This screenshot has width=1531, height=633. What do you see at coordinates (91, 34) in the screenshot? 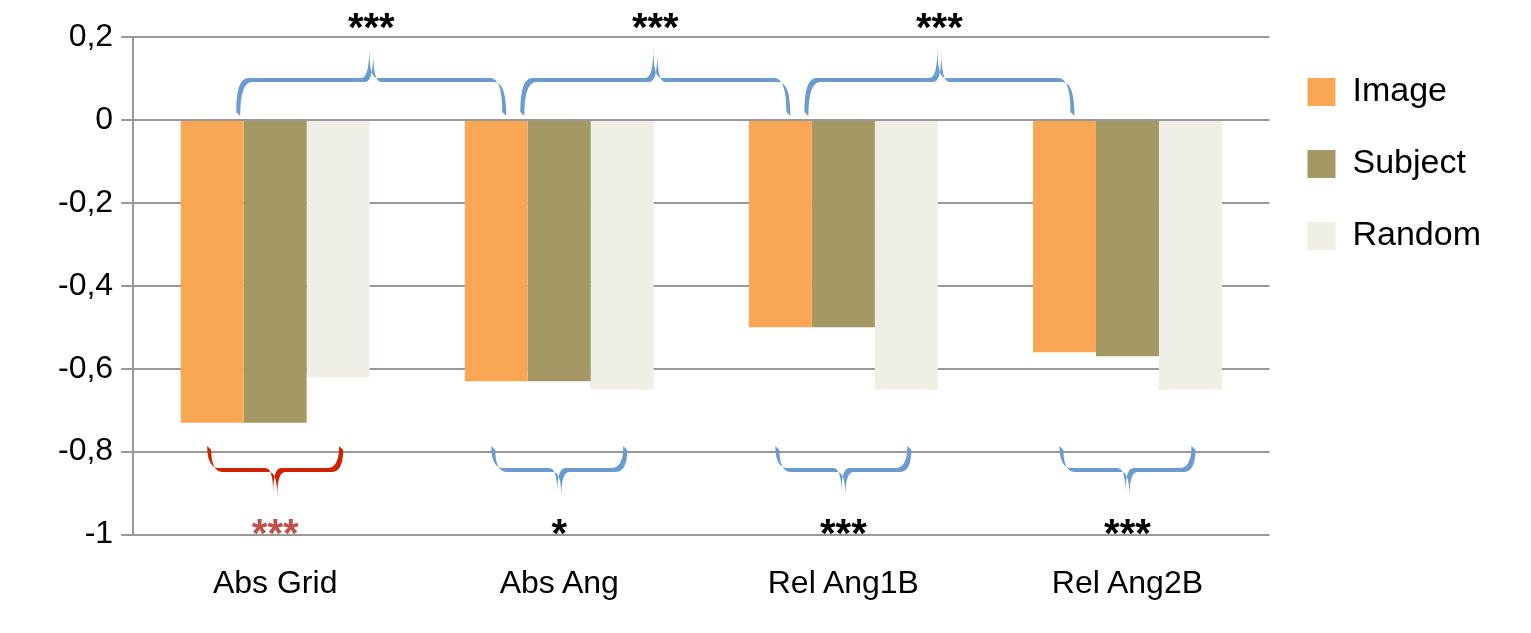
I see `y-tick-label: 0,2` at bounding box center [91, 34].